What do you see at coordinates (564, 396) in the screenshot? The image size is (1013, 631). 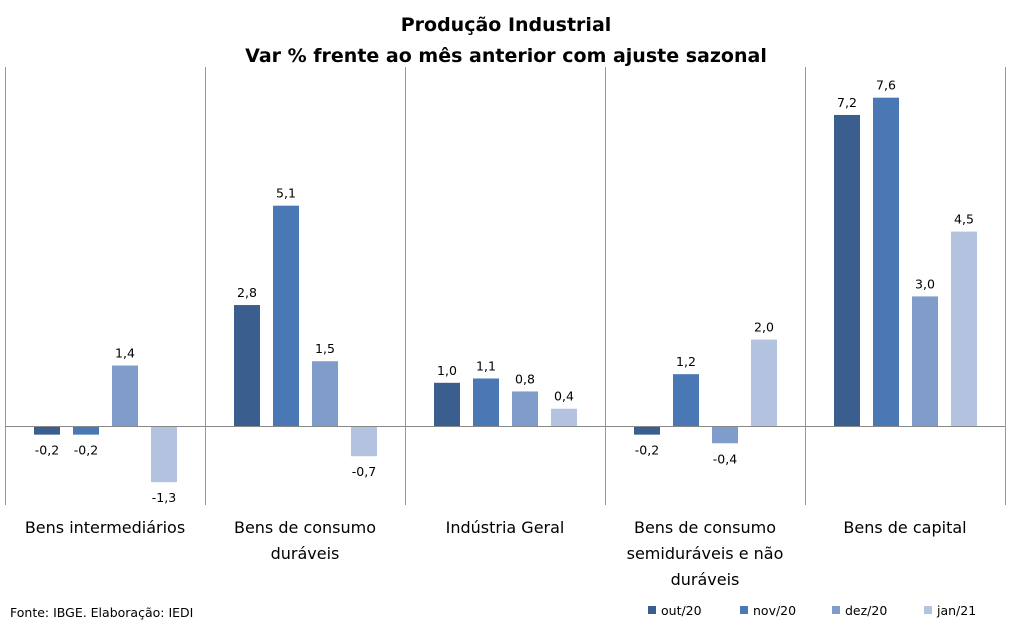 I see `data-label: 0,4` at bounding box center [564, 396].